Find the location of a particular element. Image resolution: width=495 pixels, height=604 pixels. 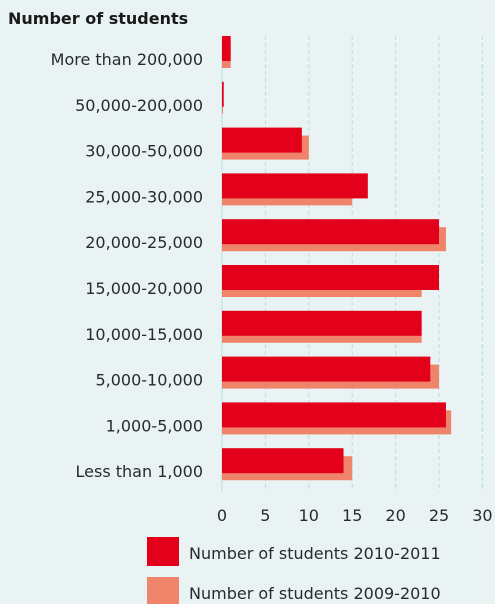

x-tick-label: 0 is located at coordinates (222, 515).